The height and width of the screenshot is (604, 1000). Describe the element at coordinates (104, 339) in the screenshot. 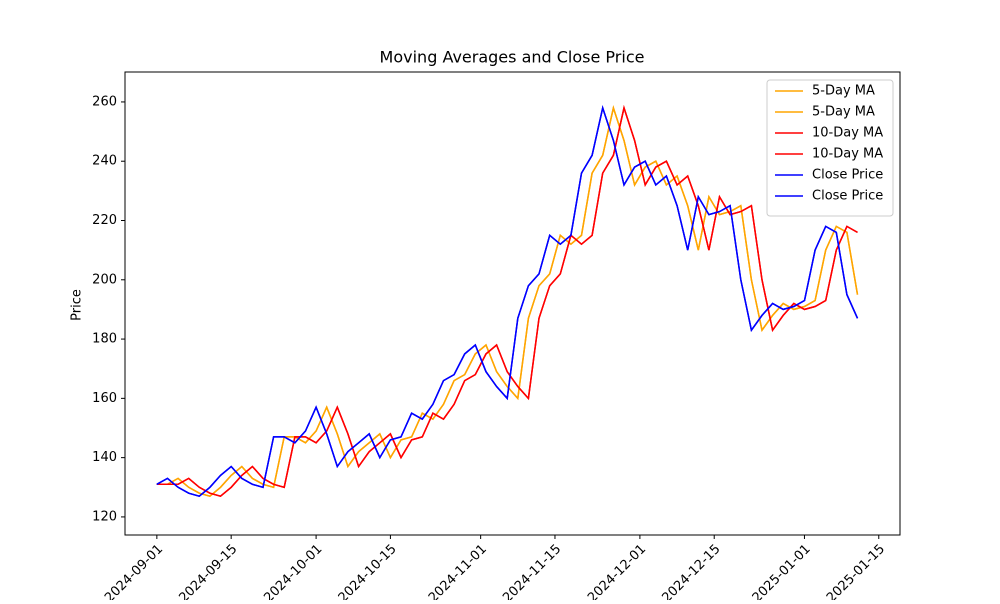

I see `y-tick-label: 180` at that location.